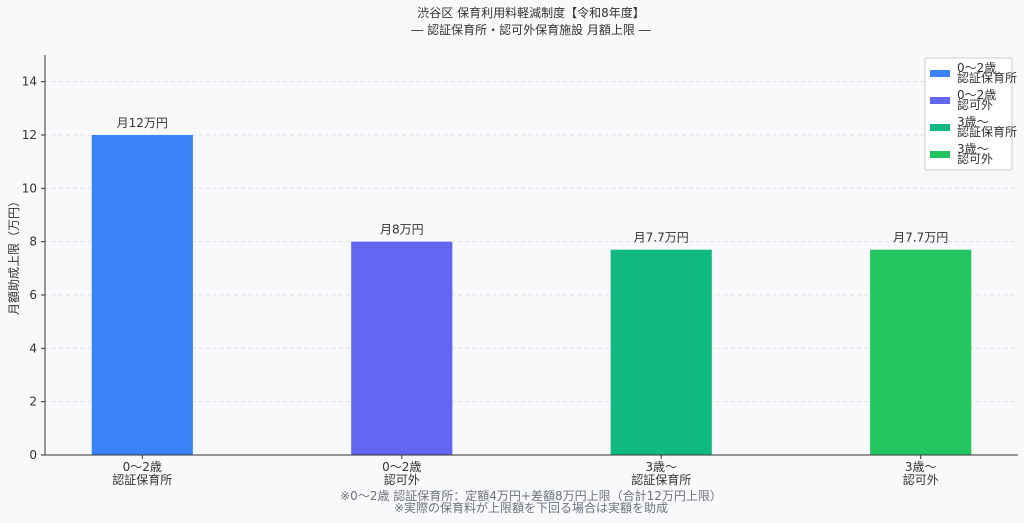 This screenshot has height=523, width=1024. I want to click on footnote: ※0〜2歳 認証保育所：定額4万円+差額8万円上限（合計12万円上限）, so click(531, 495).